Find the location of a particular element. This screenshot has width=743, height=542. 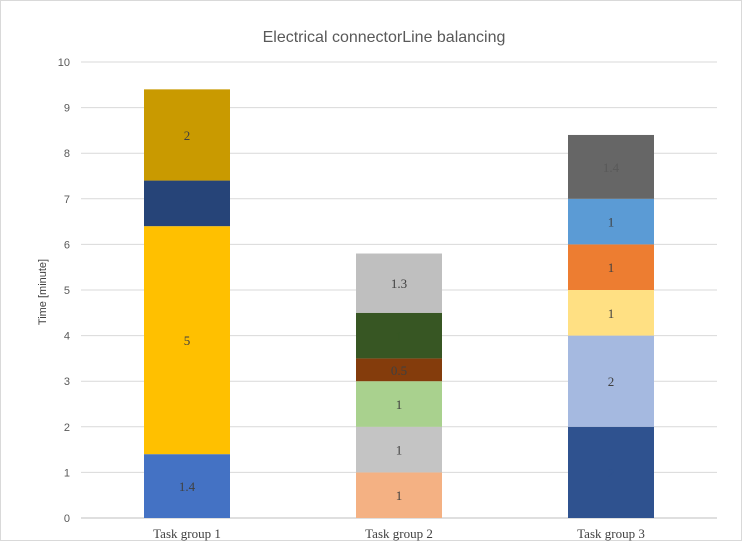

y-tick-label: 10 is located at coordinates (64, 63).